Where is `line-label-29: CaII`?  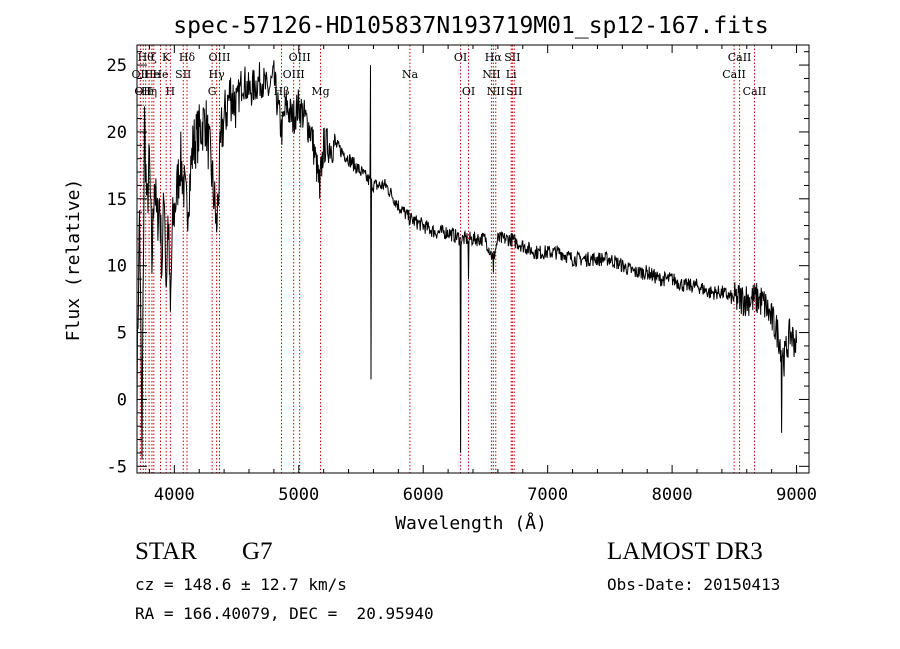
line-label-29: CaII is located at coordinates (755, 91).